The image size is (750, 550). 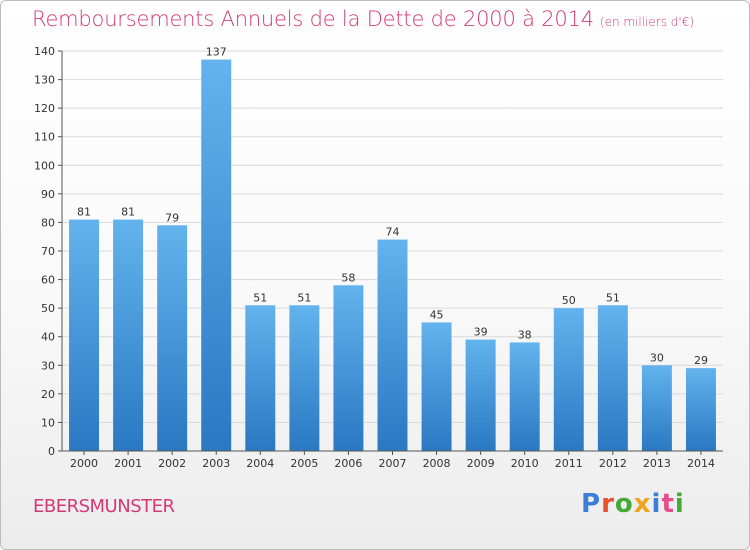 What do you see at coordinates (392, 345) in the screenshot?
I see `bar-2007` at bounding box center [392, 345].